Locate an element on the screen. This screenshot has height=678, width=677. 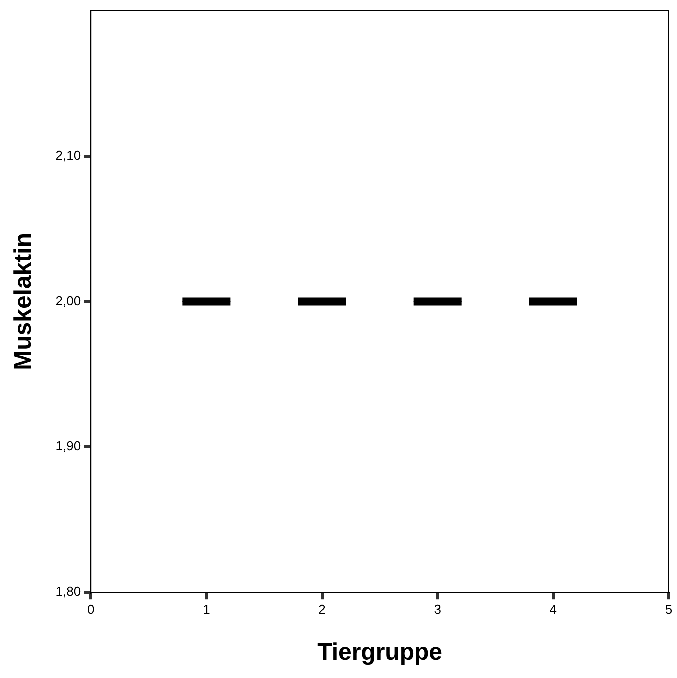
x-tick-label: 1 is located at coordinates (206, 609).